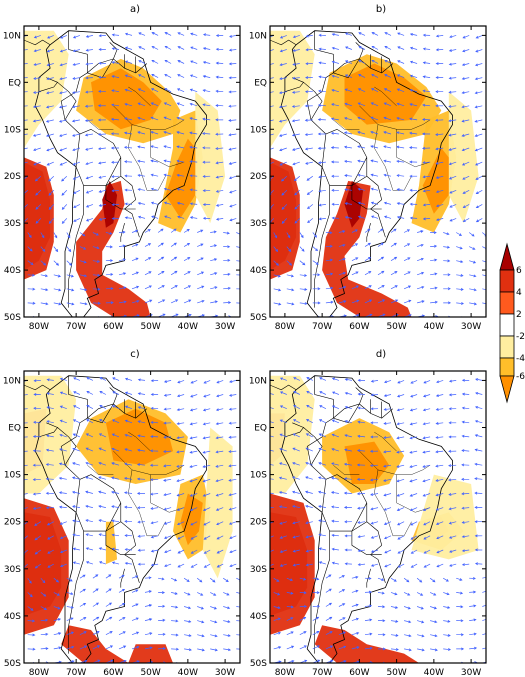 This screenshot has height=677, width=525. I want to click on panel-label: c), so click(134, 354).